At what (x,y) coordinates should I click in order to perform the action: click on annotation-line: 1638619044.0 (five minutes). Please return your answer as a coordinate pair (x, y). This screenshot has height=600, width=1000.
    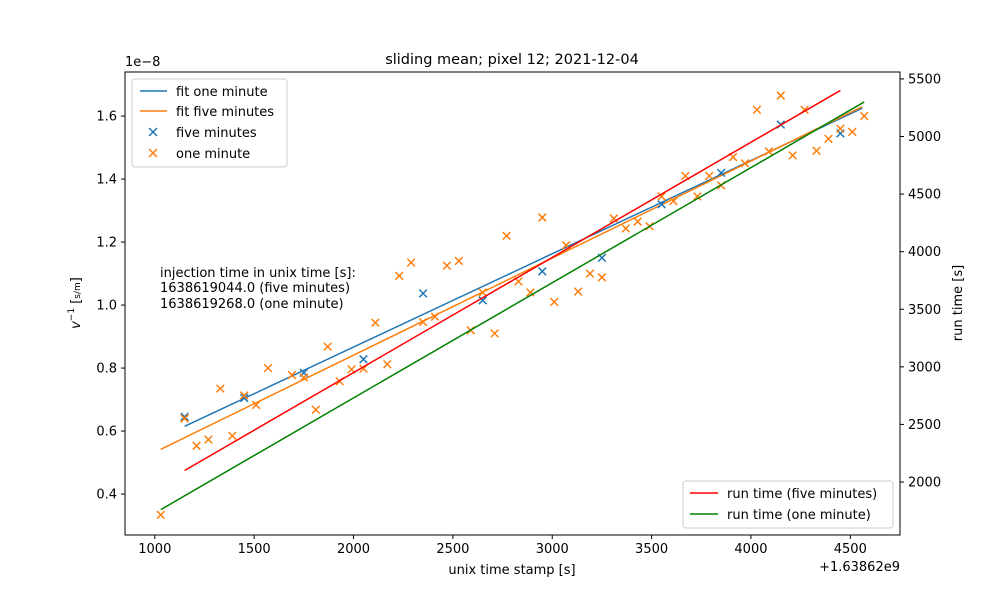
    Looking at the image, I should click on (255, 288).